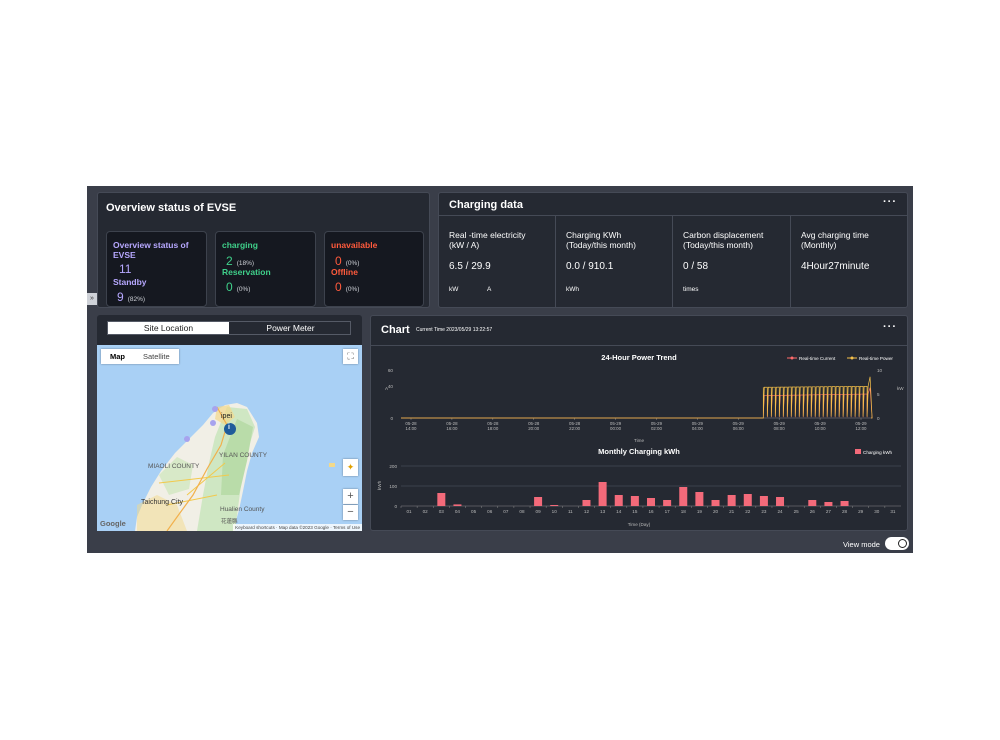  What do you see at coordinates (619, 511) in the screenshot?
I see `monthly-x-tick-label: 14` at bounding box center [619, 511].